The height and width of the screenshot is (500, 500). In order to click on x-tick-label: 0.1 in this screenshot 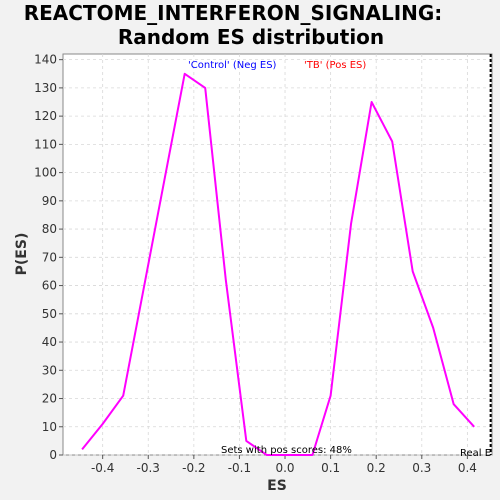, I will do `click(330, 468)`.